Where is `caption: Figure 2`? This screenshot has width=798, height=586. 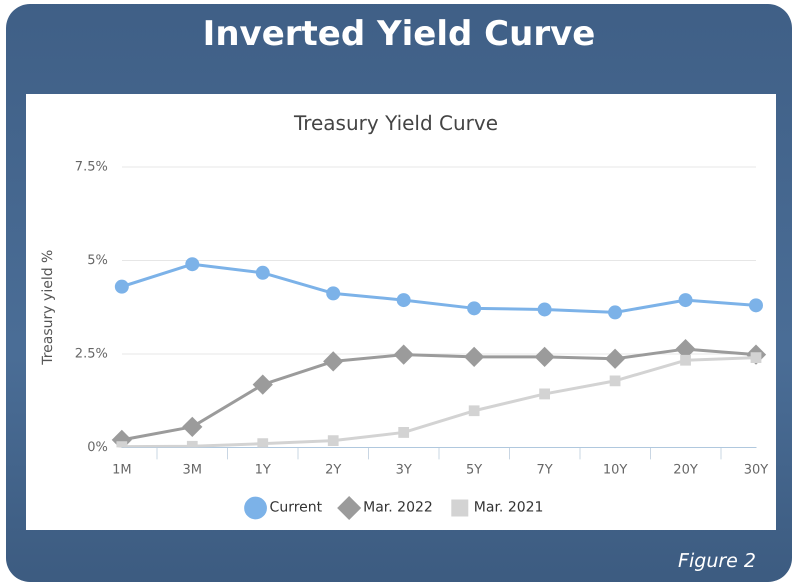
caption: Figure 2 is located at coordinates (717, 561).